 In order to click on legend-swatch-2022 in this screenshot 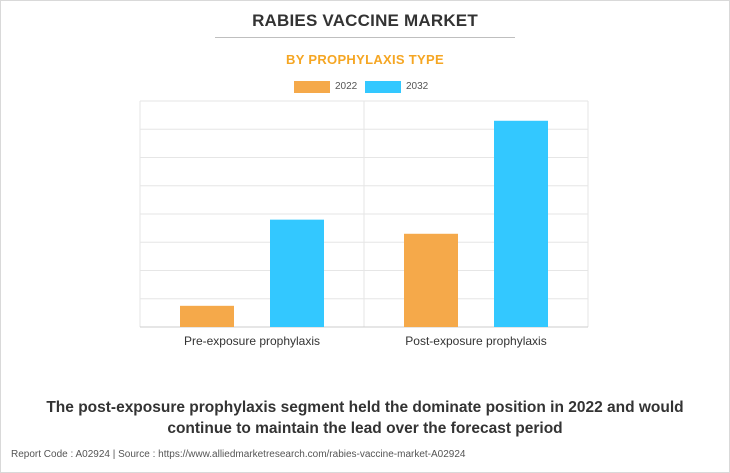, I will do `click(312, 87)`.